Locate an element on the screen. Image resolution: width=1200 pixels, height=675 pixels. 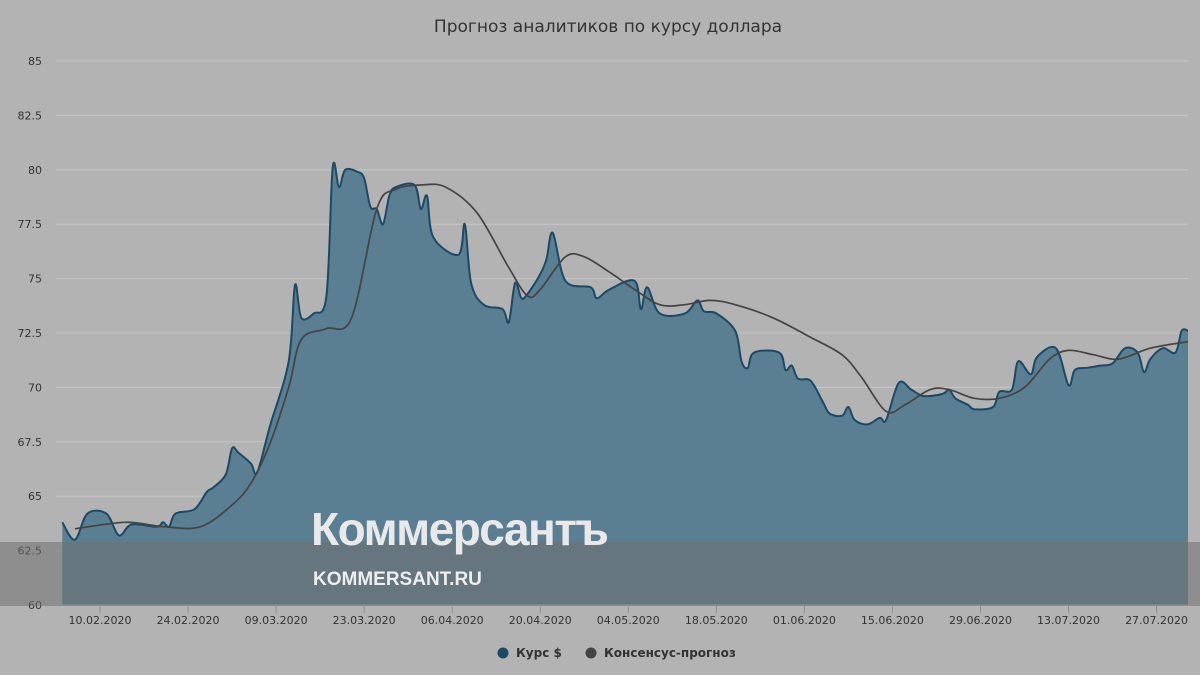
y-tick-label: 72.5 is located at coordinates (30, 333).